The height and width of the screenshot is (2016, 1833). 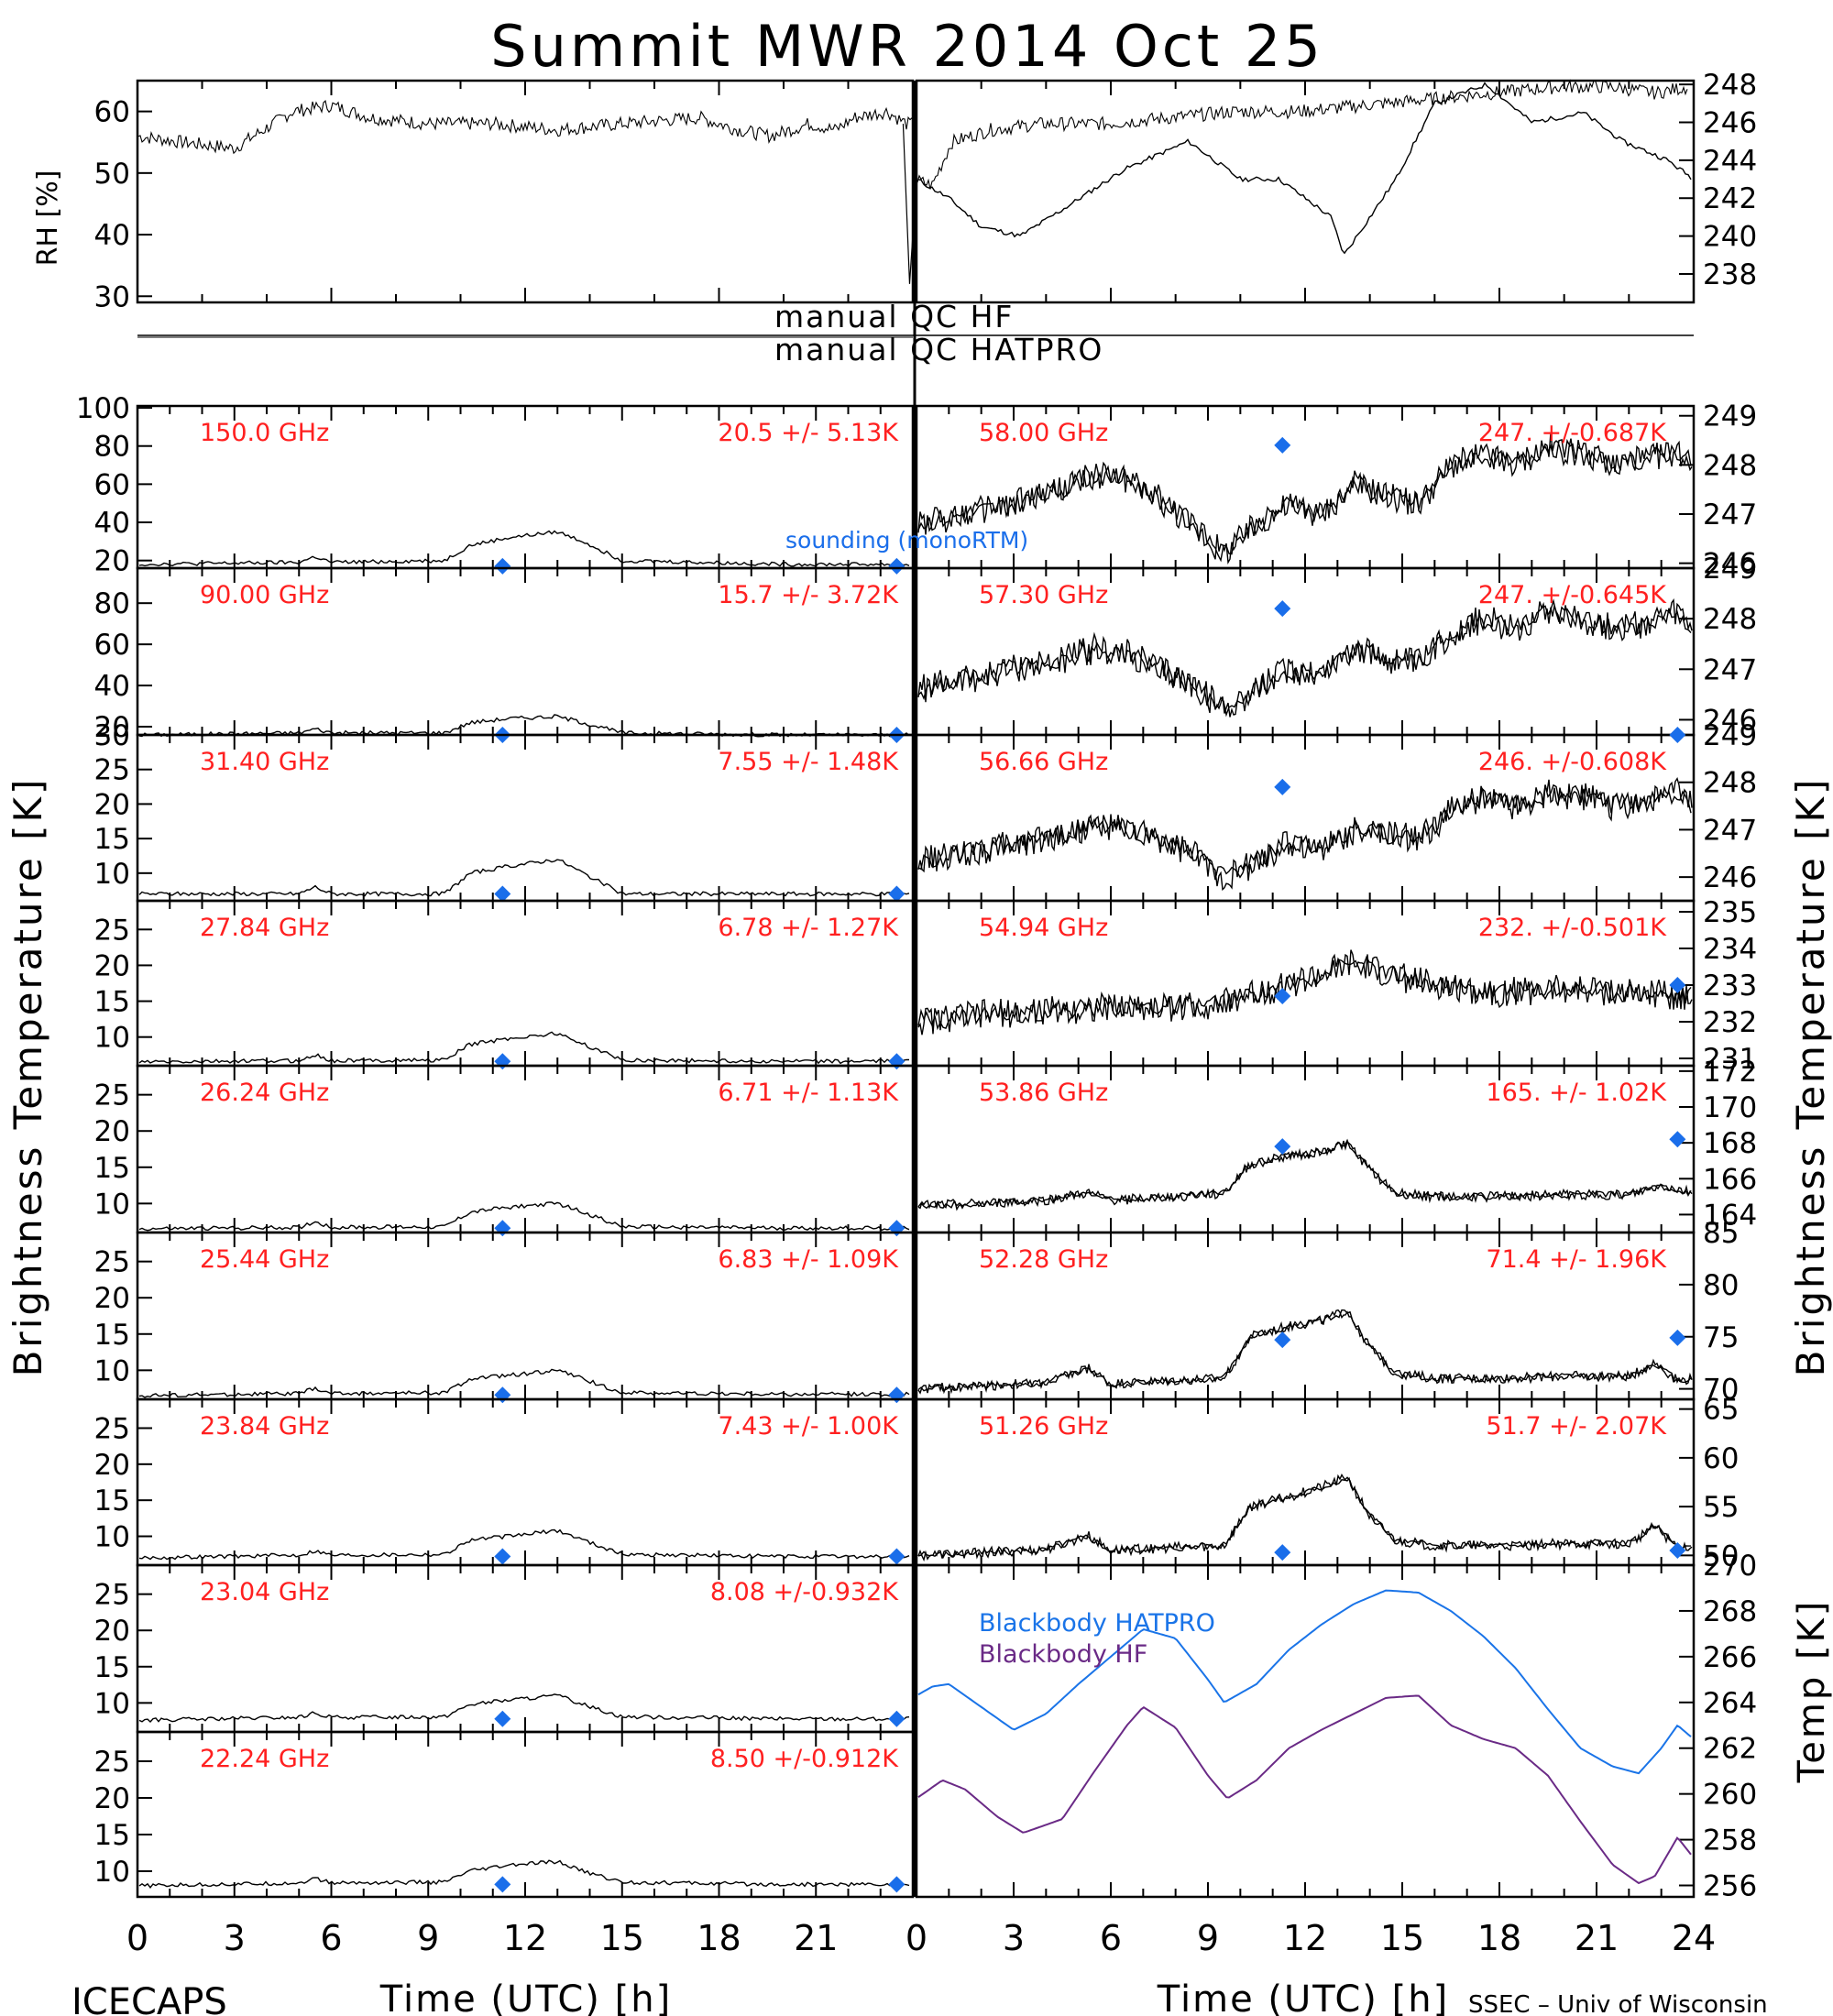 I want to click on panel-hf-150: 20 40 60 80 100 150.0 GHz 20.5 +/- 5.13K, so click(x=495, y=485).